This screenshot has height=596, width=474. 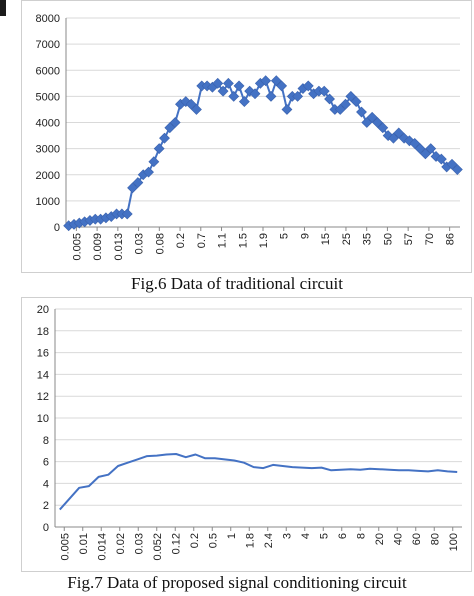 I want to click on fig6-xtick-label: 0.005, so click(x=77, y=247).